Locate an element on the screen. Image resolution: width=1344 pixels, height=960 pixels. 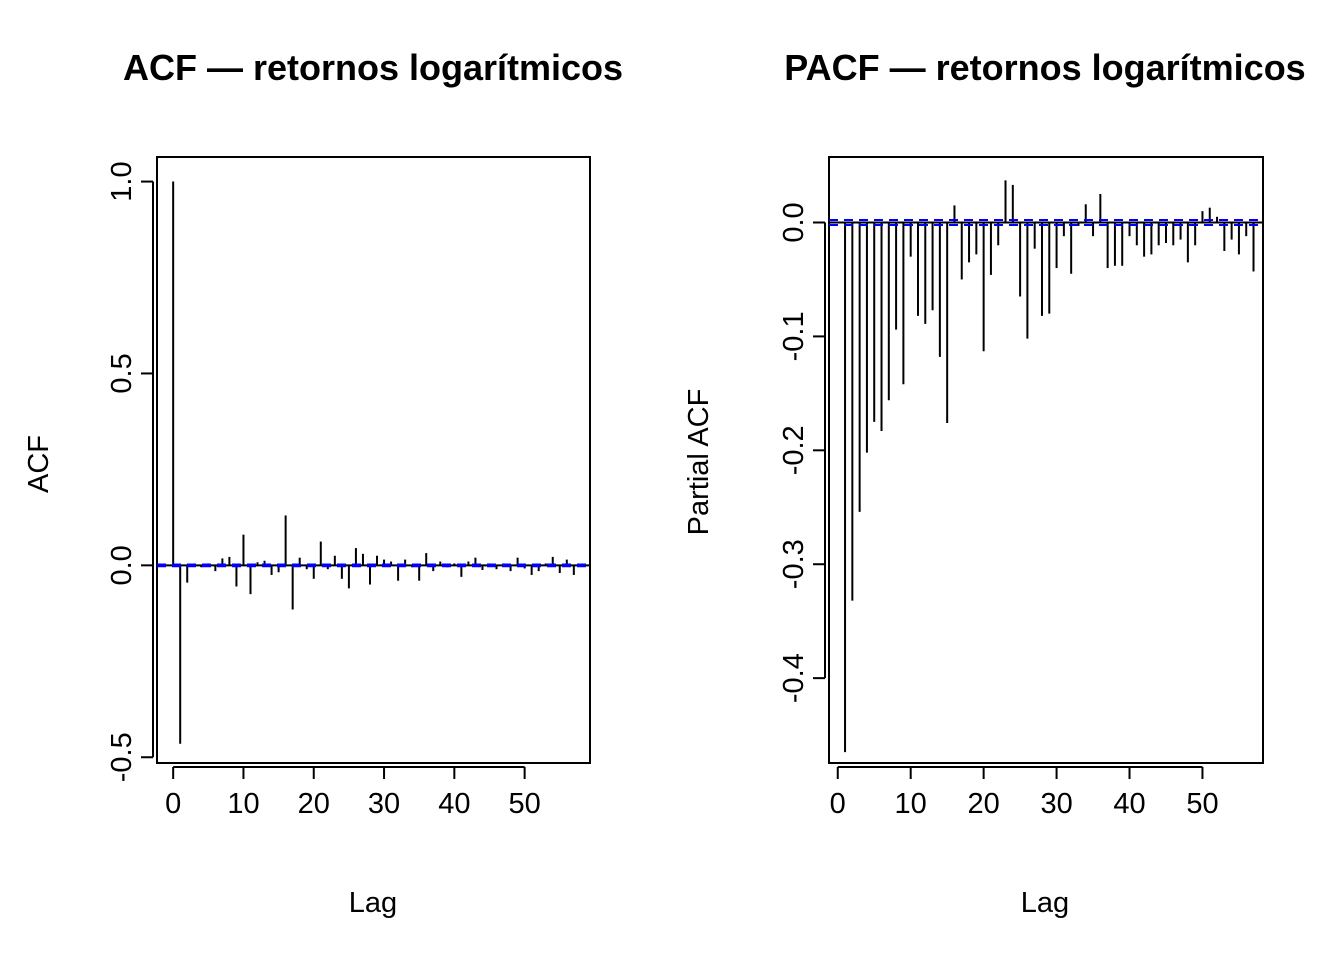
acf-y-tick-label: 1.0 is located at coordinates (122, 181).